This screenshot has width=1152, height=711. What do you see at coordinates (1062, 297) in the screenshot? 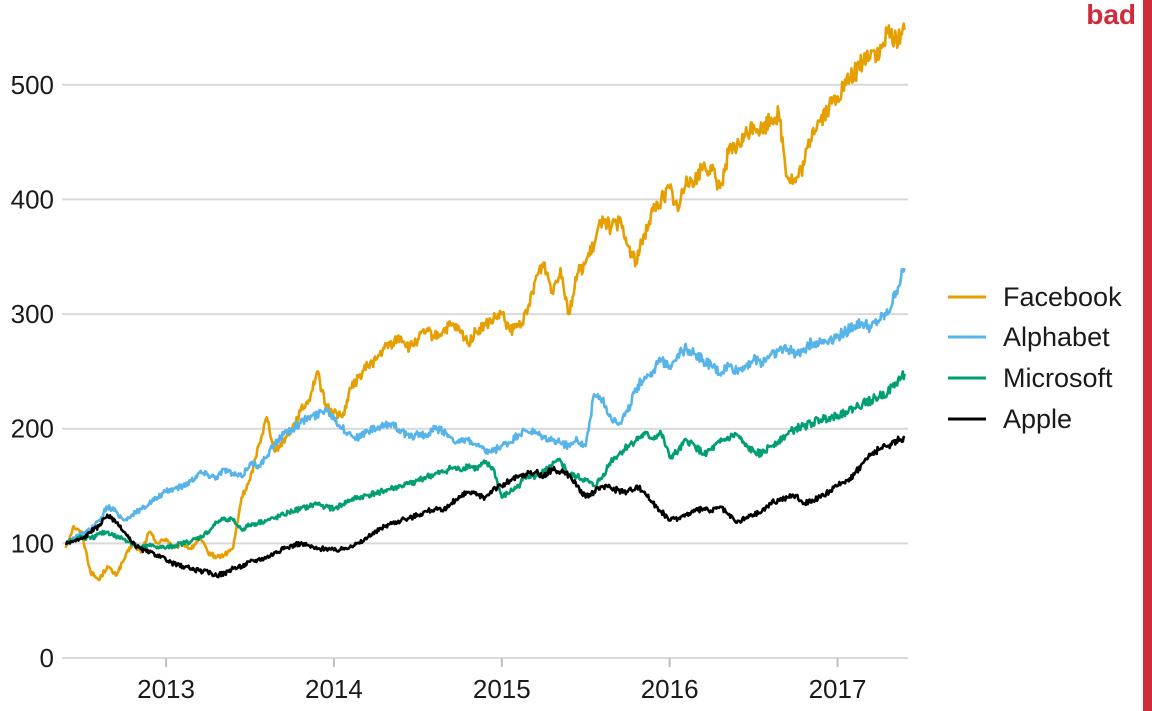
I see `legend-label: Facebook` at bounding box center [1062, 297].